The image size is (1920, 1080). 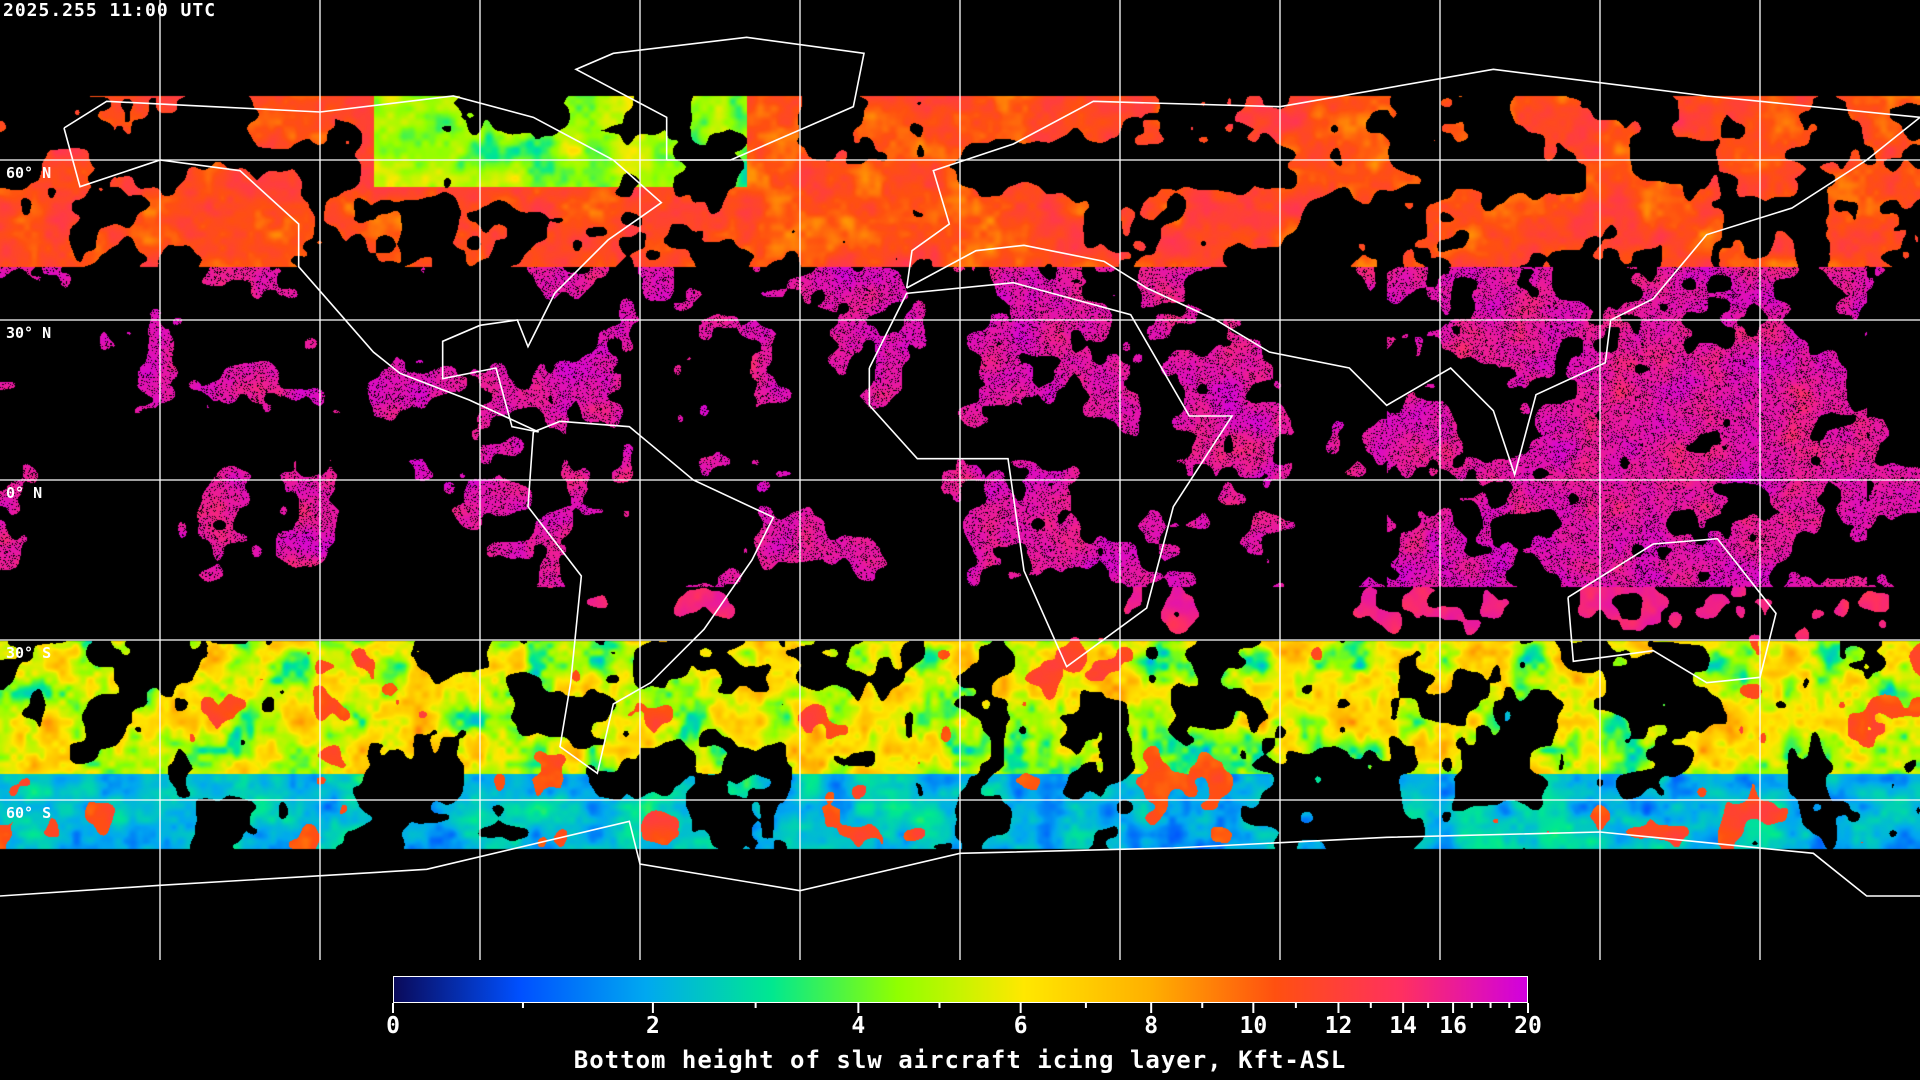 What do you see at coordinates (1672, 610) in the screenshot?
I see `coastline-australia` at bounding box center [1672, 610].